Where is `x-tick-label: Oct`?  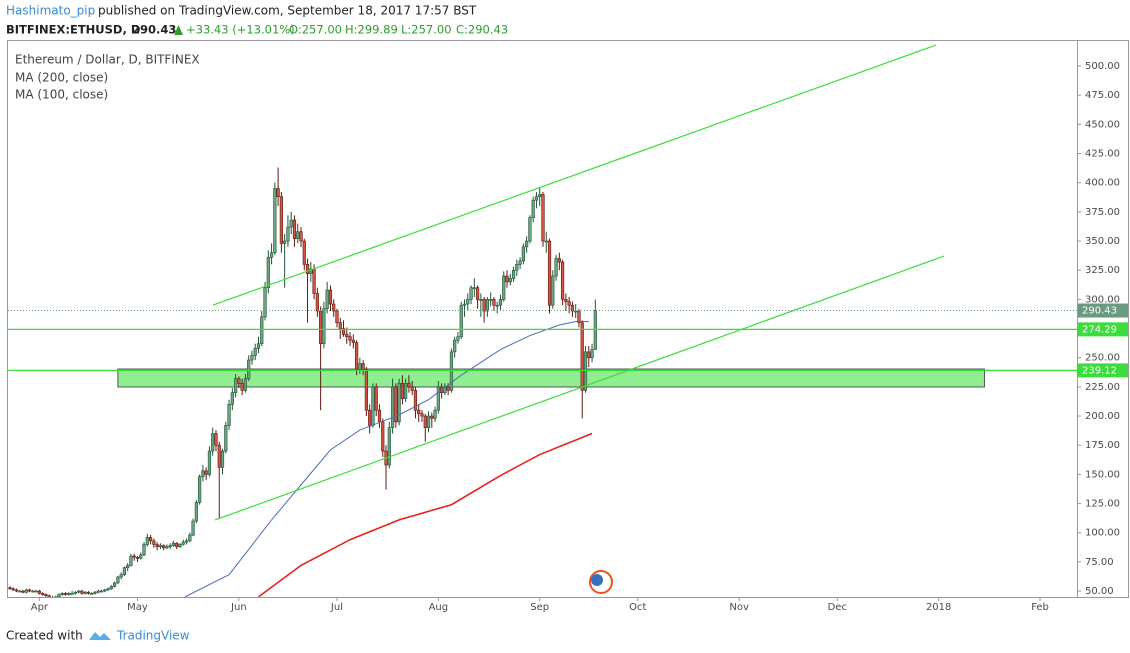 x-tick-label: Oct is located at coordinates (637, 607).